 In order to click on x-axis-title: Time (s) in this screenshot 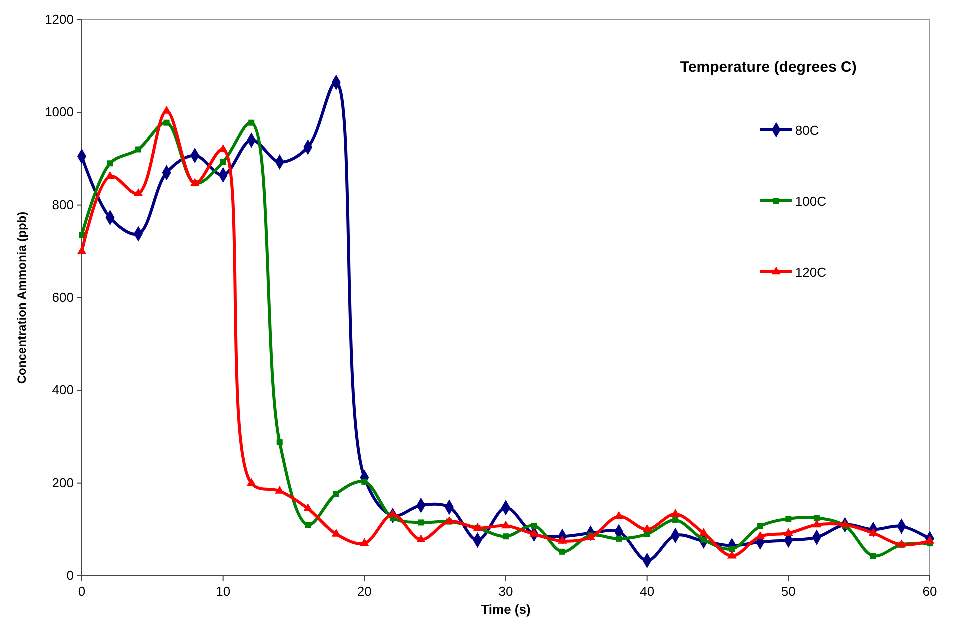, I will do `click(506, 609)`.